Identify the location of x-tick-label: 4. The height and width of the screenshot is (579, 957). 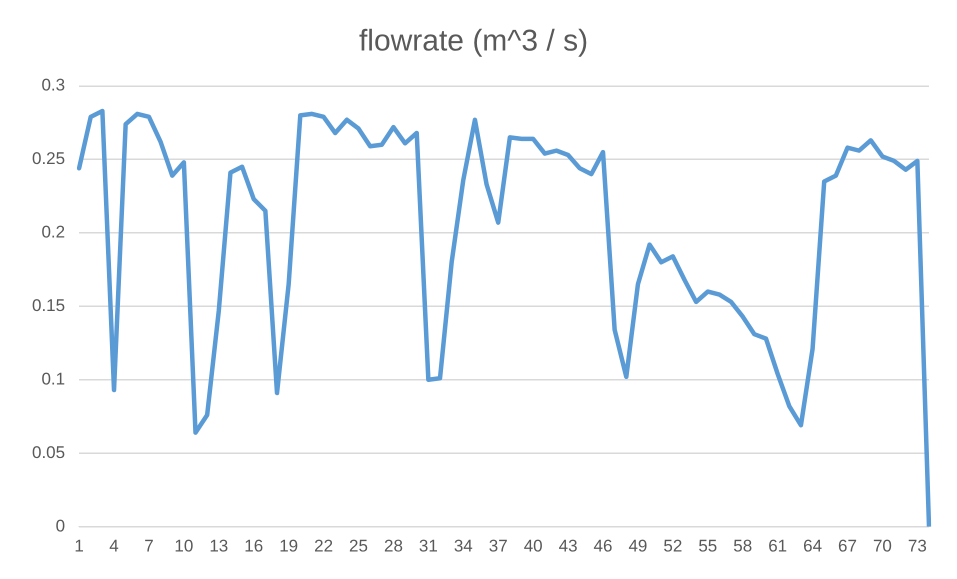
(114, 546).